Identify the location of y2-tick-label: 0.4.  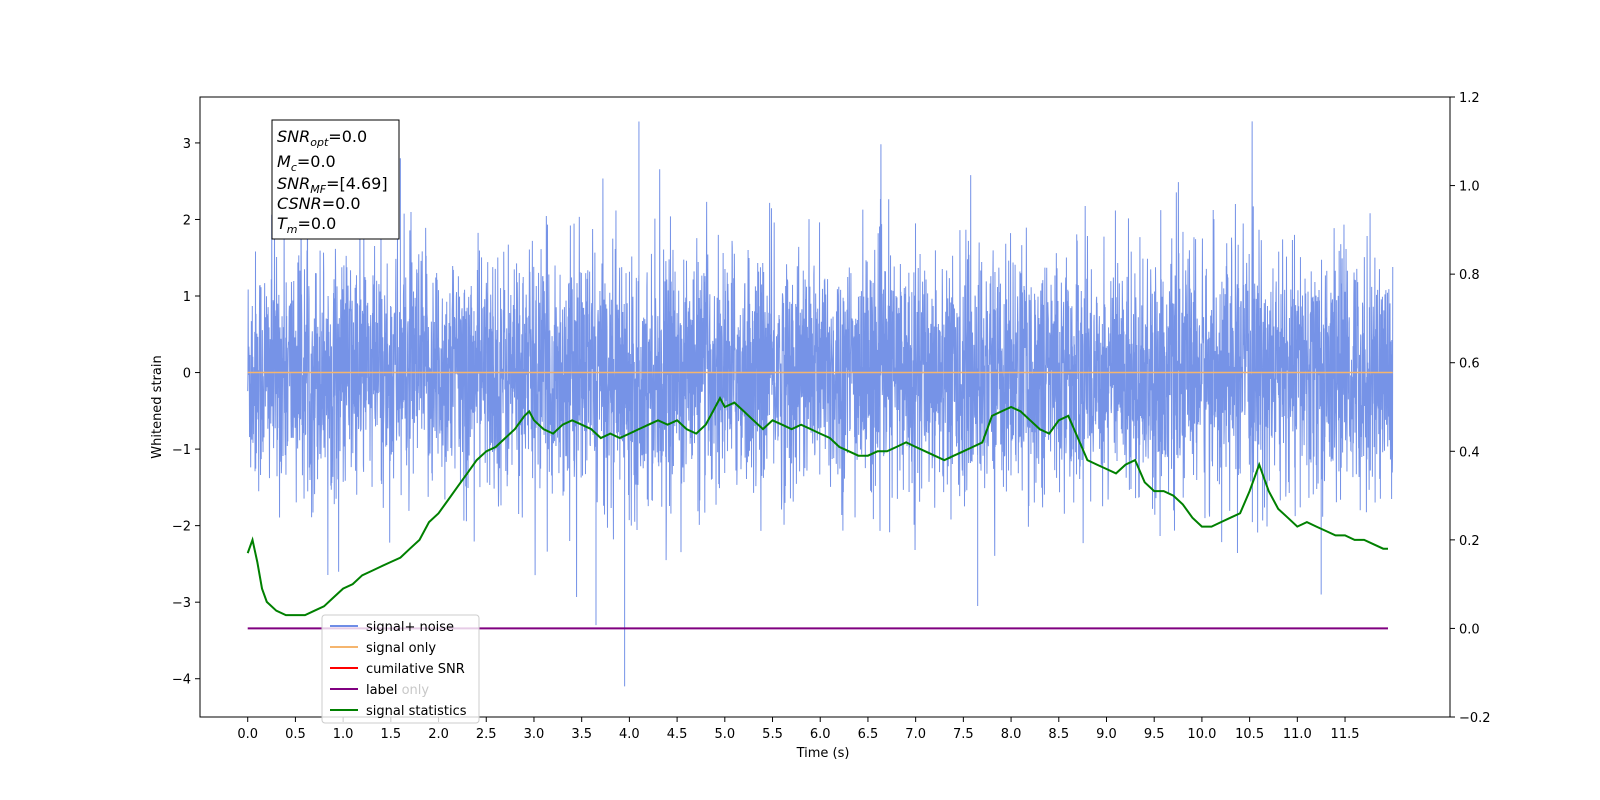
(1469, 452).